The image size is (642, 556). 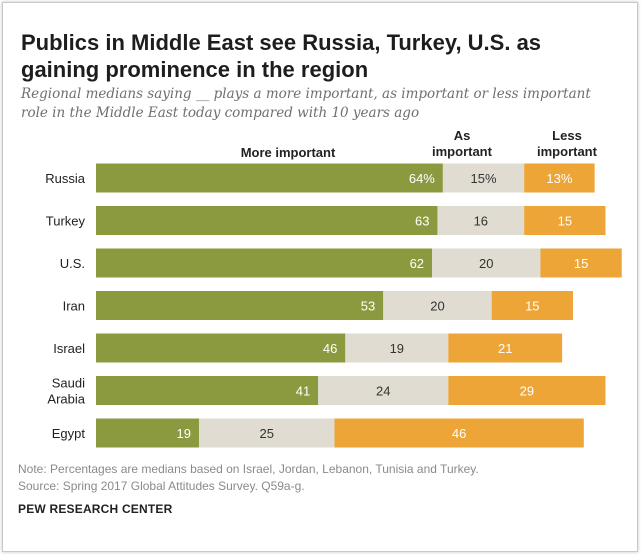 I want to click on header-as-important: As important, so click(x=462, y=143).